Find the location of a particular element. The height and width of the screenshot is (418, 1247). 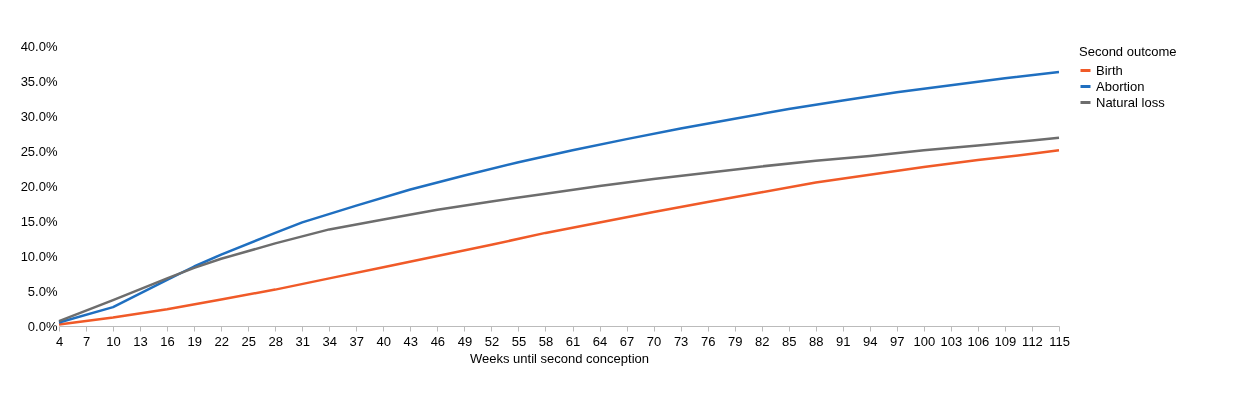

x-tick-label: 25 is located at coordinates (248, 341).